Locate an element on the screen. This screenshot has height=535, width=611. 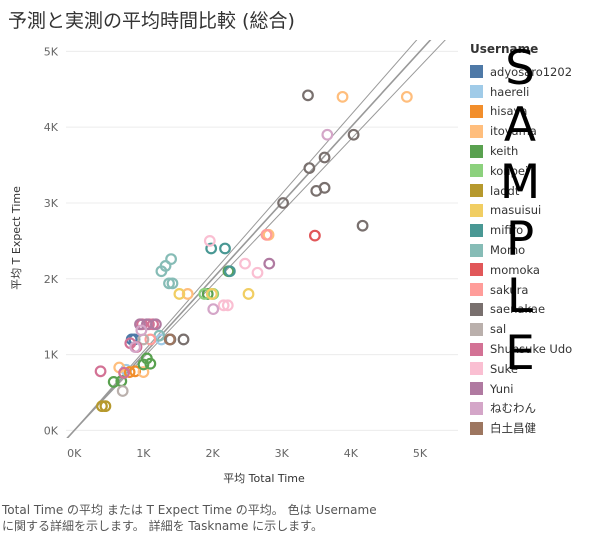
y-tick-label: 0K is located at coordinates (51, 430).